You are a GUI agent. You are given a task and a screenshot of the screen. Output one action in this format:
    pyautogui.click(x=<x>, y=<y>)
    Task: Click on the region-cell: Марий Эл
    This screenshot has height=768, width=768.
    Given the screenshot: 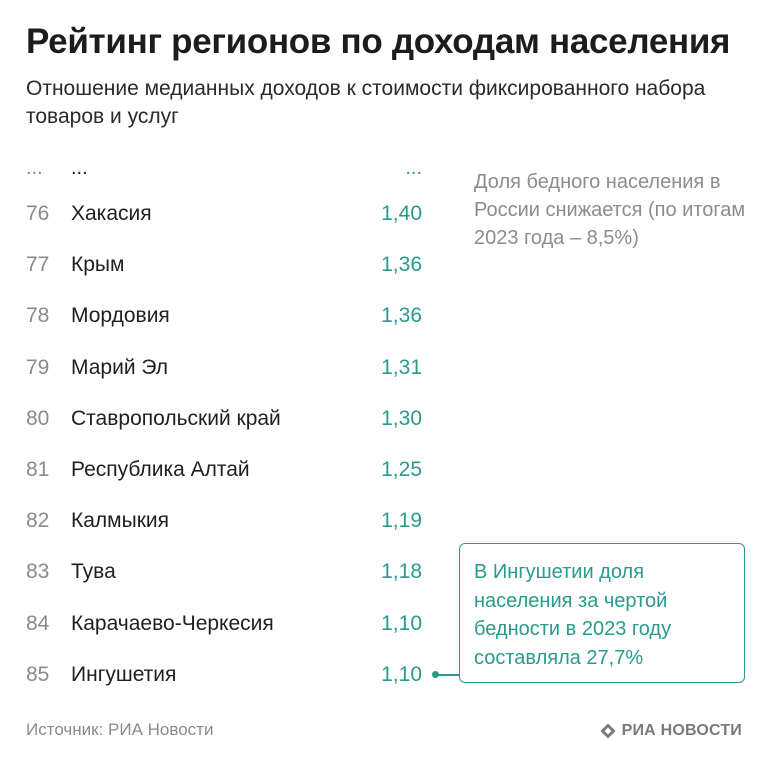 What is the action you would take?
    pyautogui.click(x=120, y=367)
    